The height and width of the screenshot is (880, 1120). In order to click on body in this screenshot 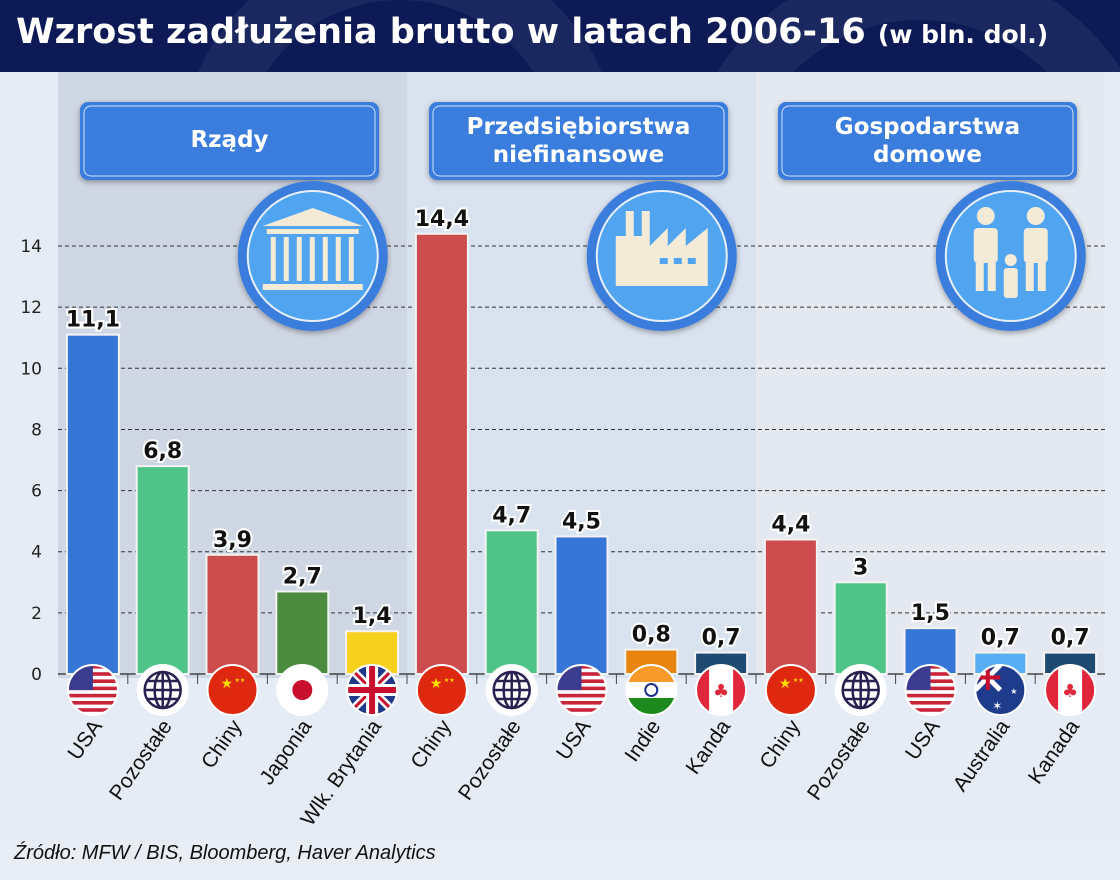, I will do `click(1035, 245)`.